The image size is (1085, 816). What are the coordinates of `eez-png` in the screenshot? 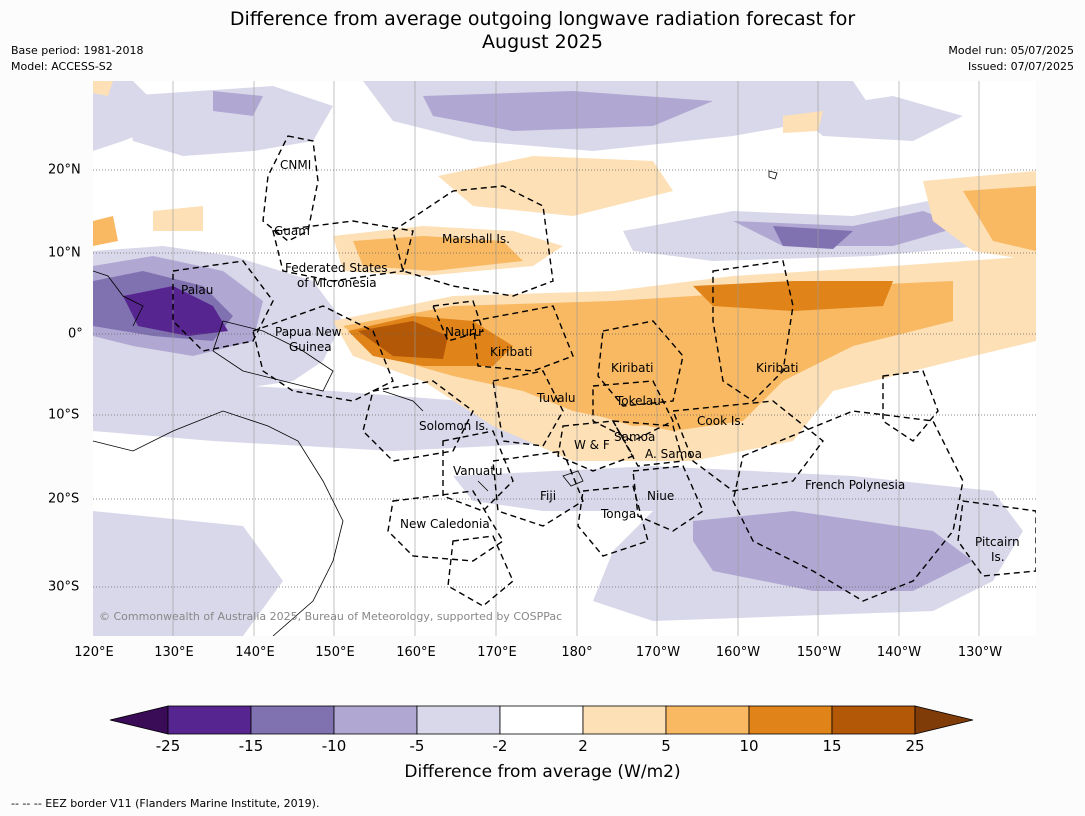 It's located at (323, 353).